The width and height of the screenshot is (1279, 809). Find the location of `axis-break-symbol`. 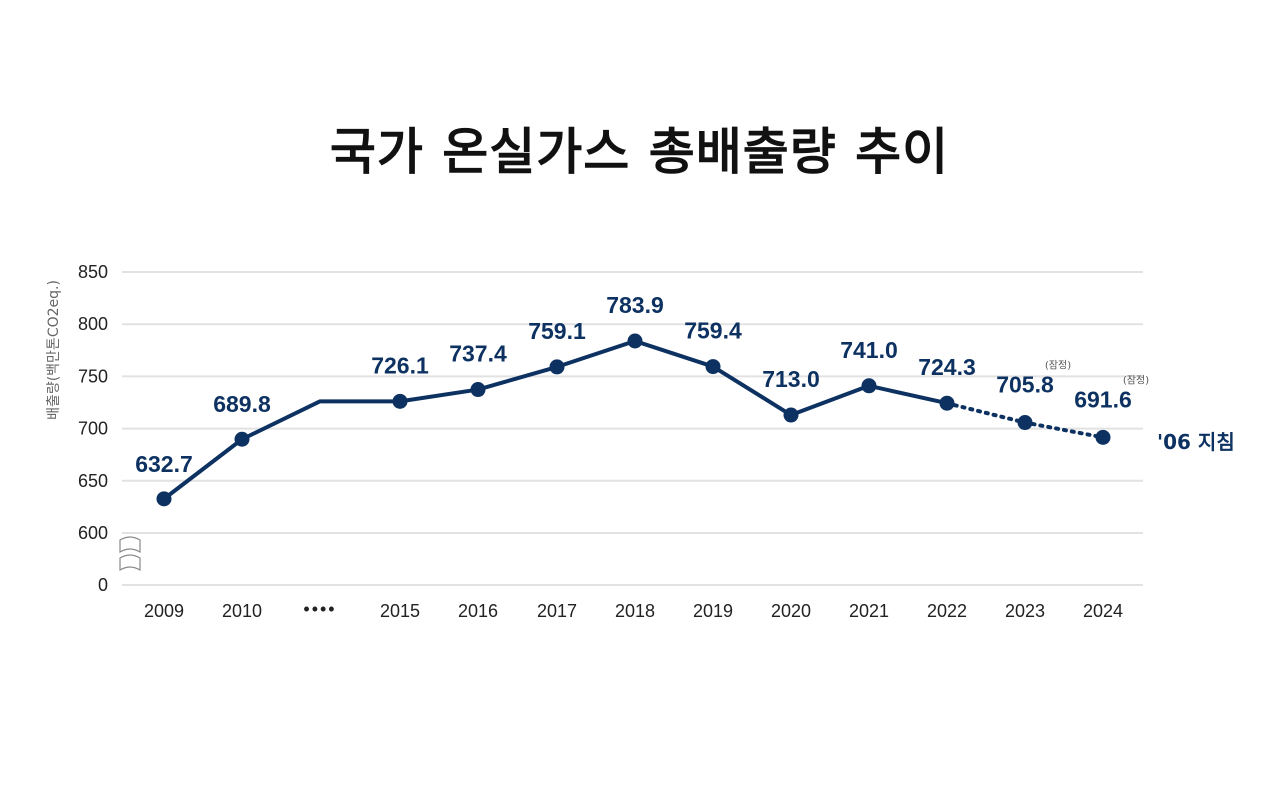

axis-break-symbol is located at coordinates (130, 554).